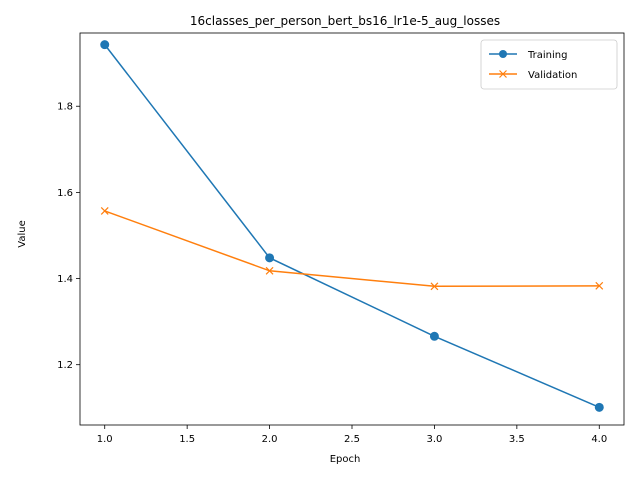  I want to click on x-tick-label: 3.0, so click(434, 439).